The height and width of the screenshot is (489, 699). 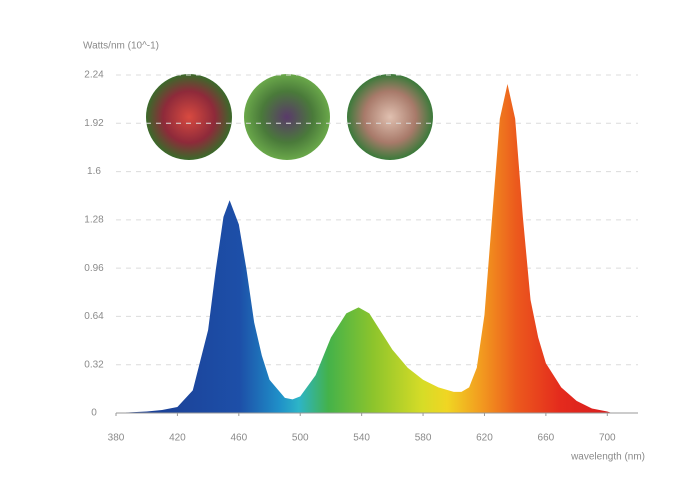 What do you see at coordinates (300, 438) in the screenshot?
I see `x-tick-label: 500` at bounding box center [300, 438].